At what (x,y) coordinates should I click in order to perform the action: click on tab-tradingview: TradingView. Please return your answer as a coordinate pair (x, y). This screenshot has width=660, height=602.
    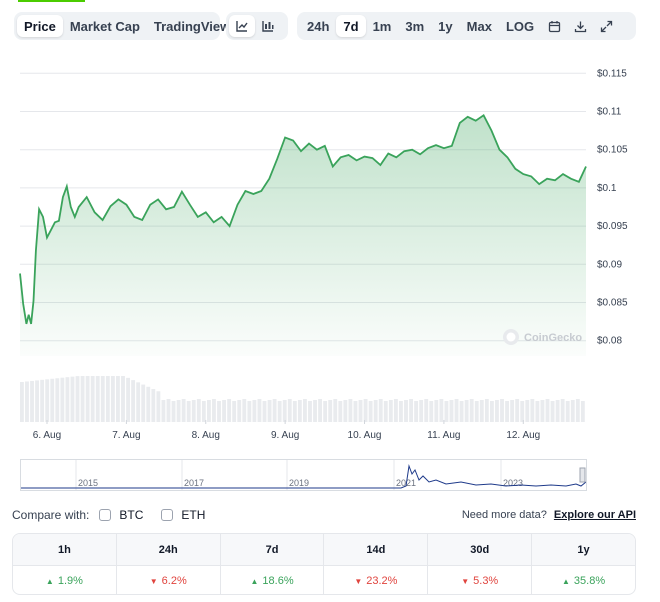
    Looking at the image, I should click on (192, 26).